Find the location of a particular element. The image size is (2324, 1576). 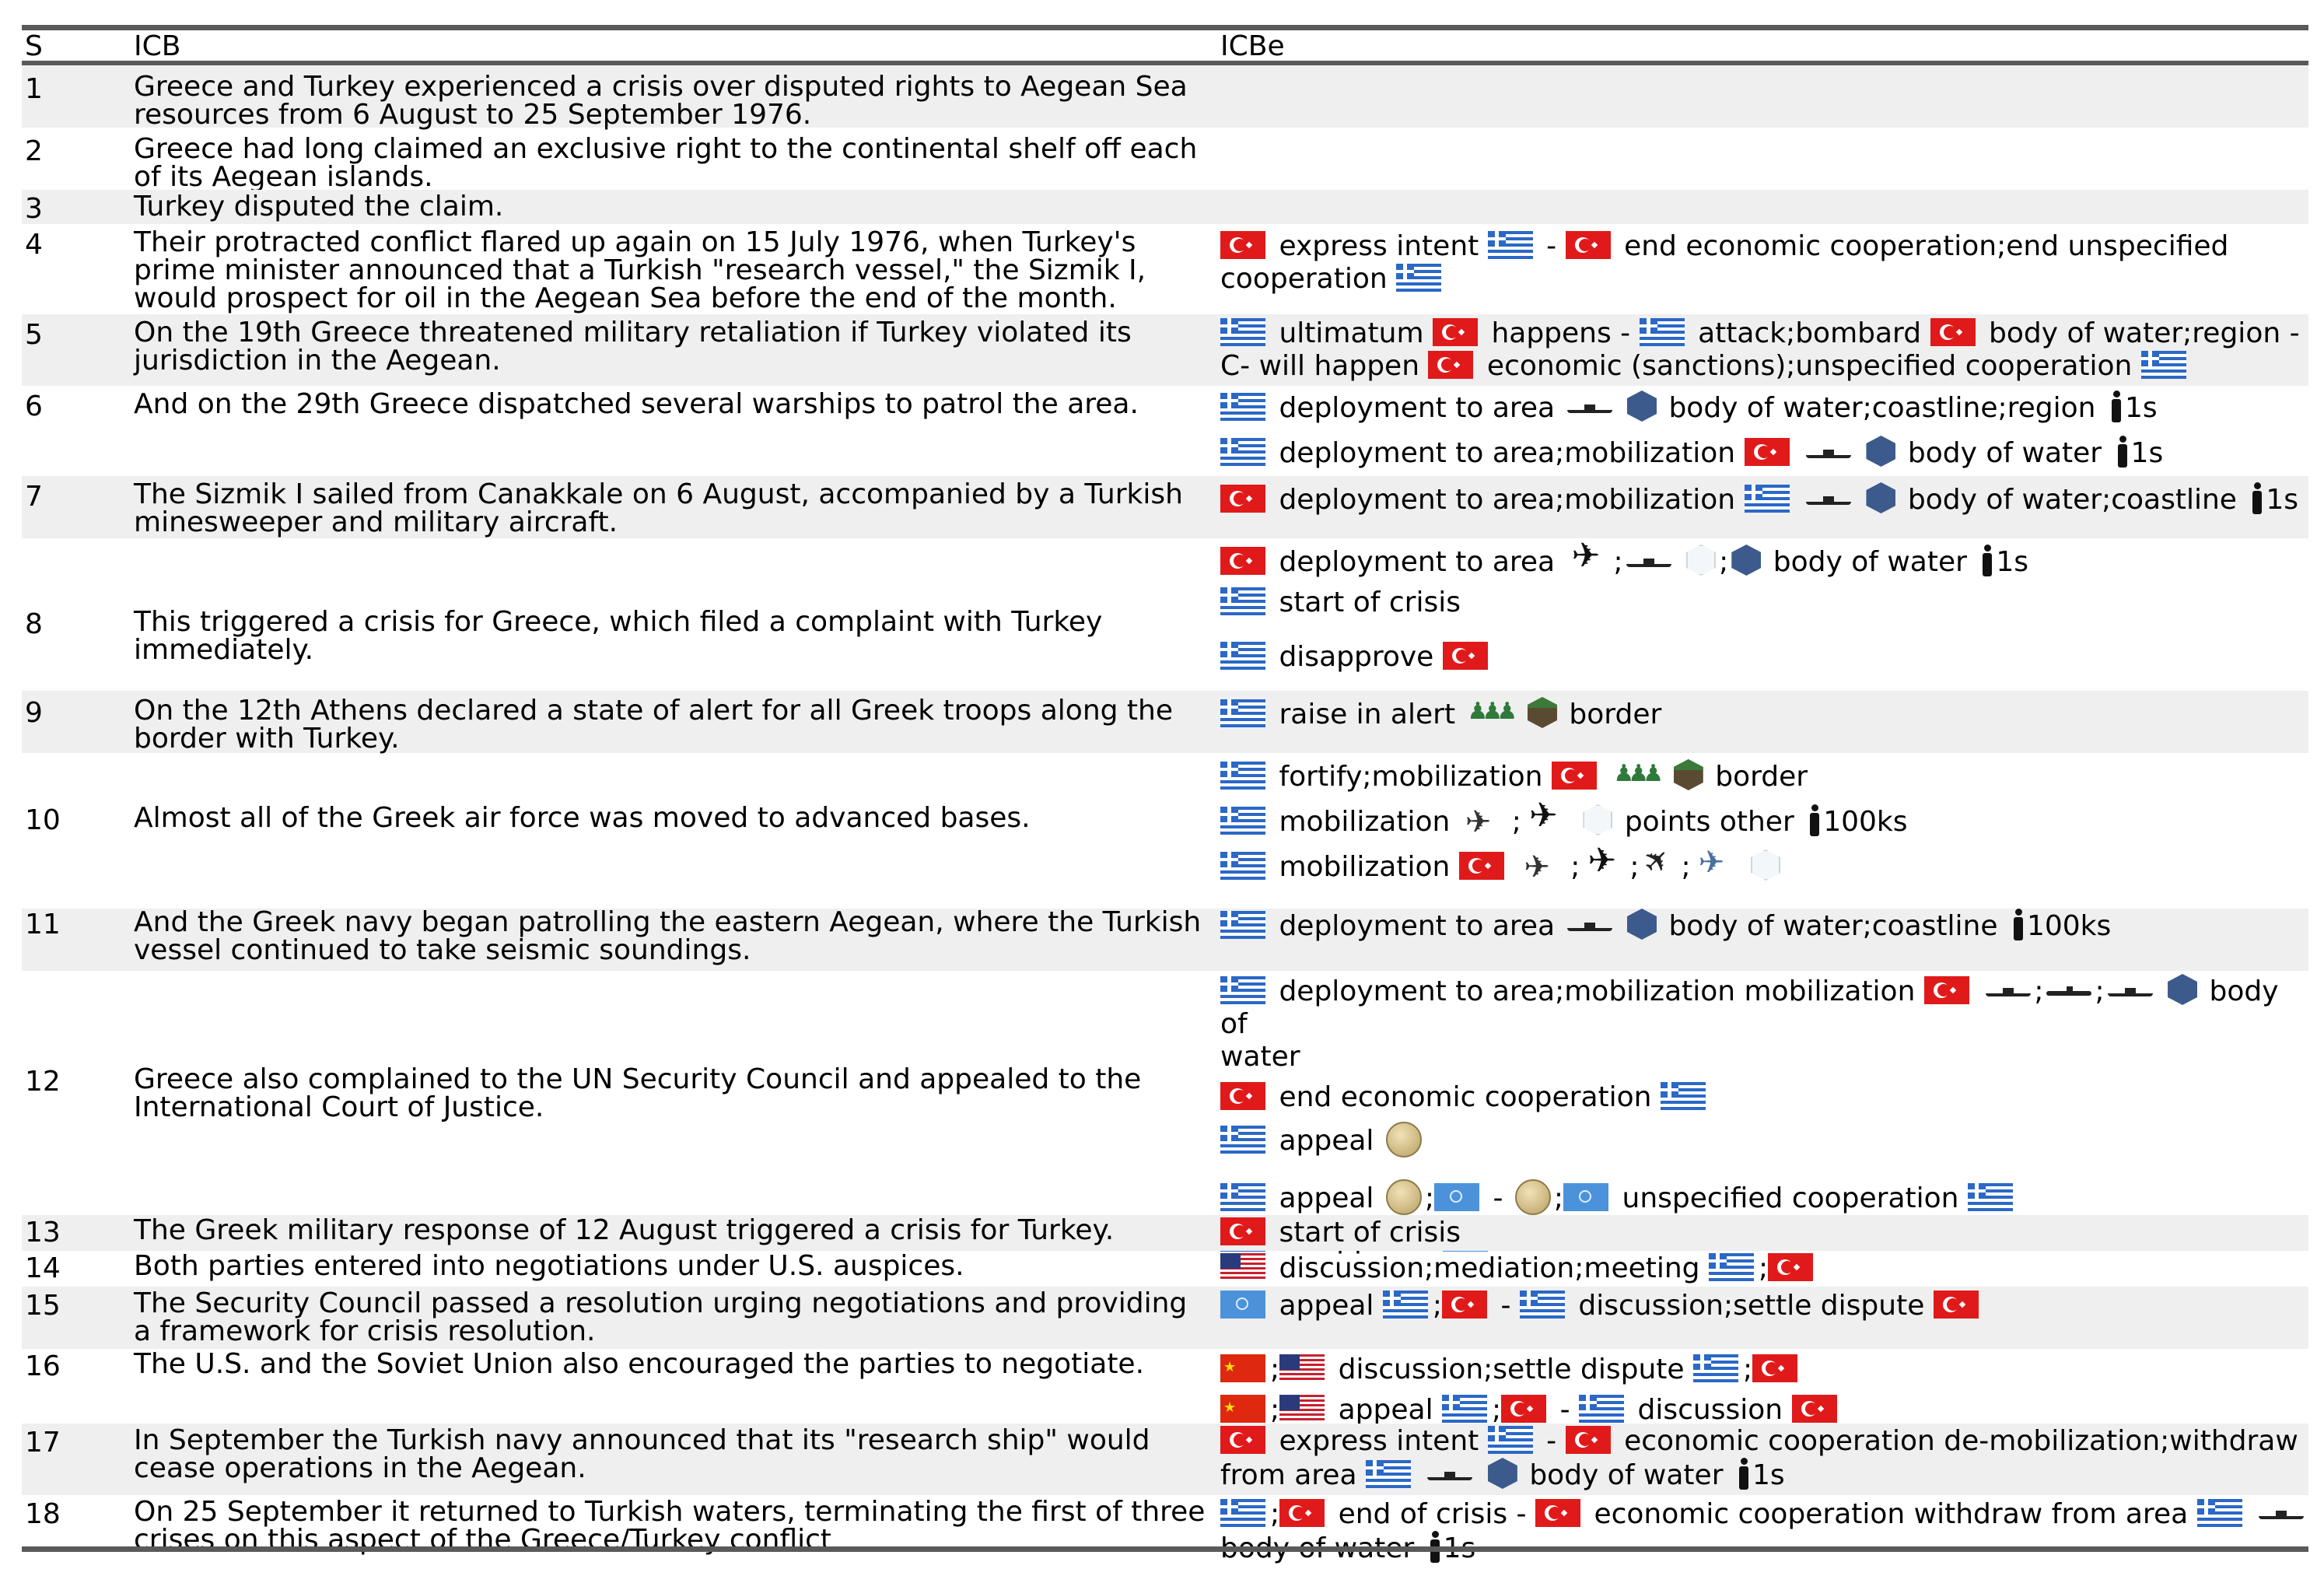

table-header-rule is located at coordinates (1165, 63).